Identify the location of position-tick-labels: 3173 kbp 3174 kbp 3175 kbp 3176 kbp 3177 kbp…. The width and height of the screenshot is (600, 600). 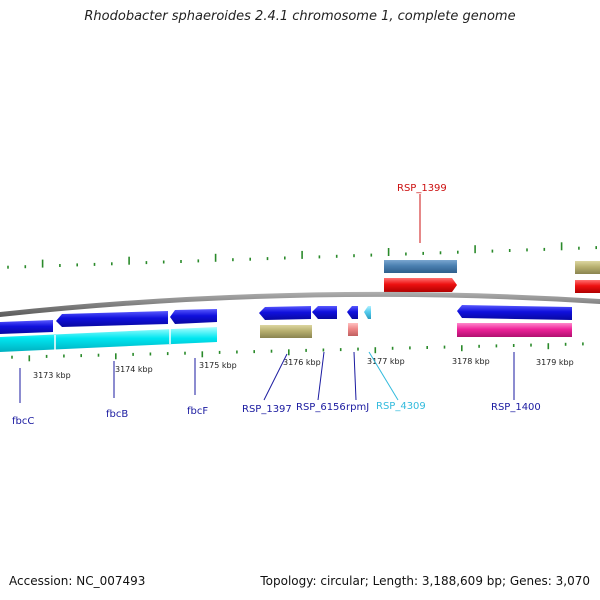
(303, 368).